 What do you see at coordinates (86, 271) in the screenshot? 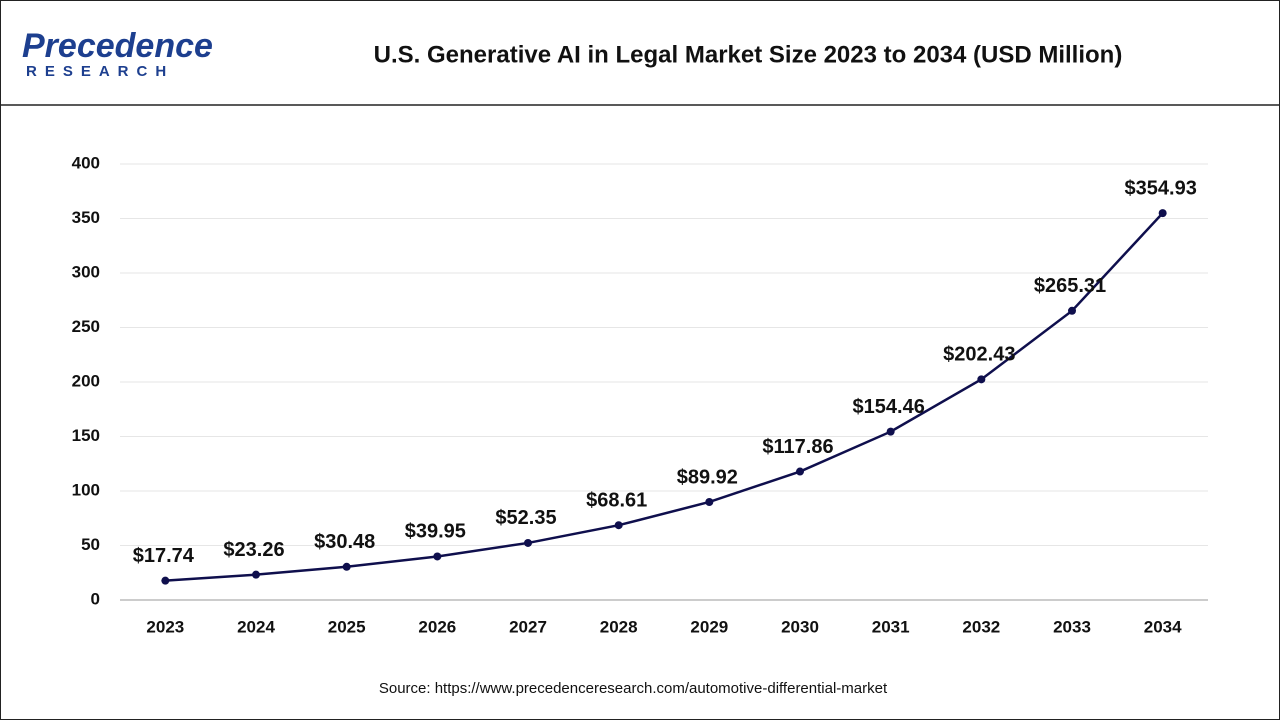
I see `y-tick-label: 300` at bounding box center [86, 271].